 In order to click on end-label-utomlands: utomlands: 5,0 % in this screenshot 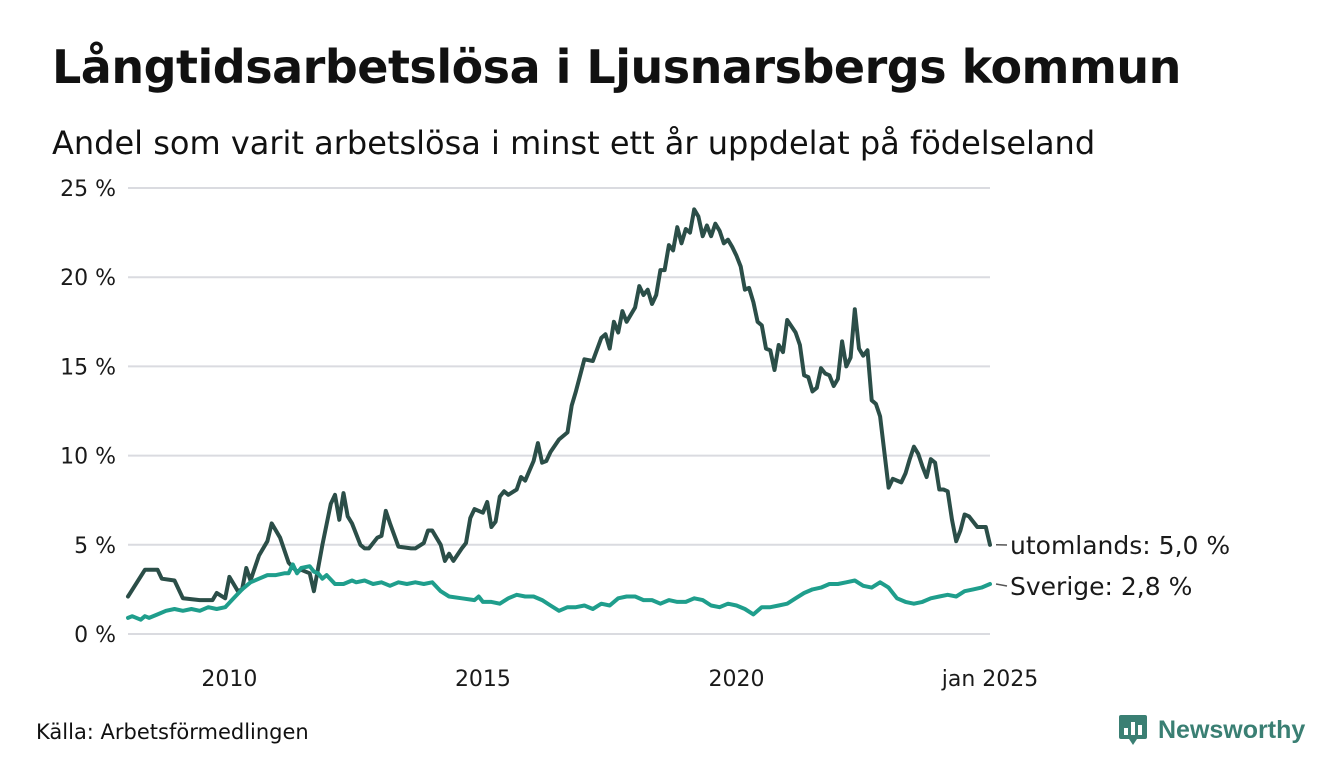, I will do `click(1120, 545)`.